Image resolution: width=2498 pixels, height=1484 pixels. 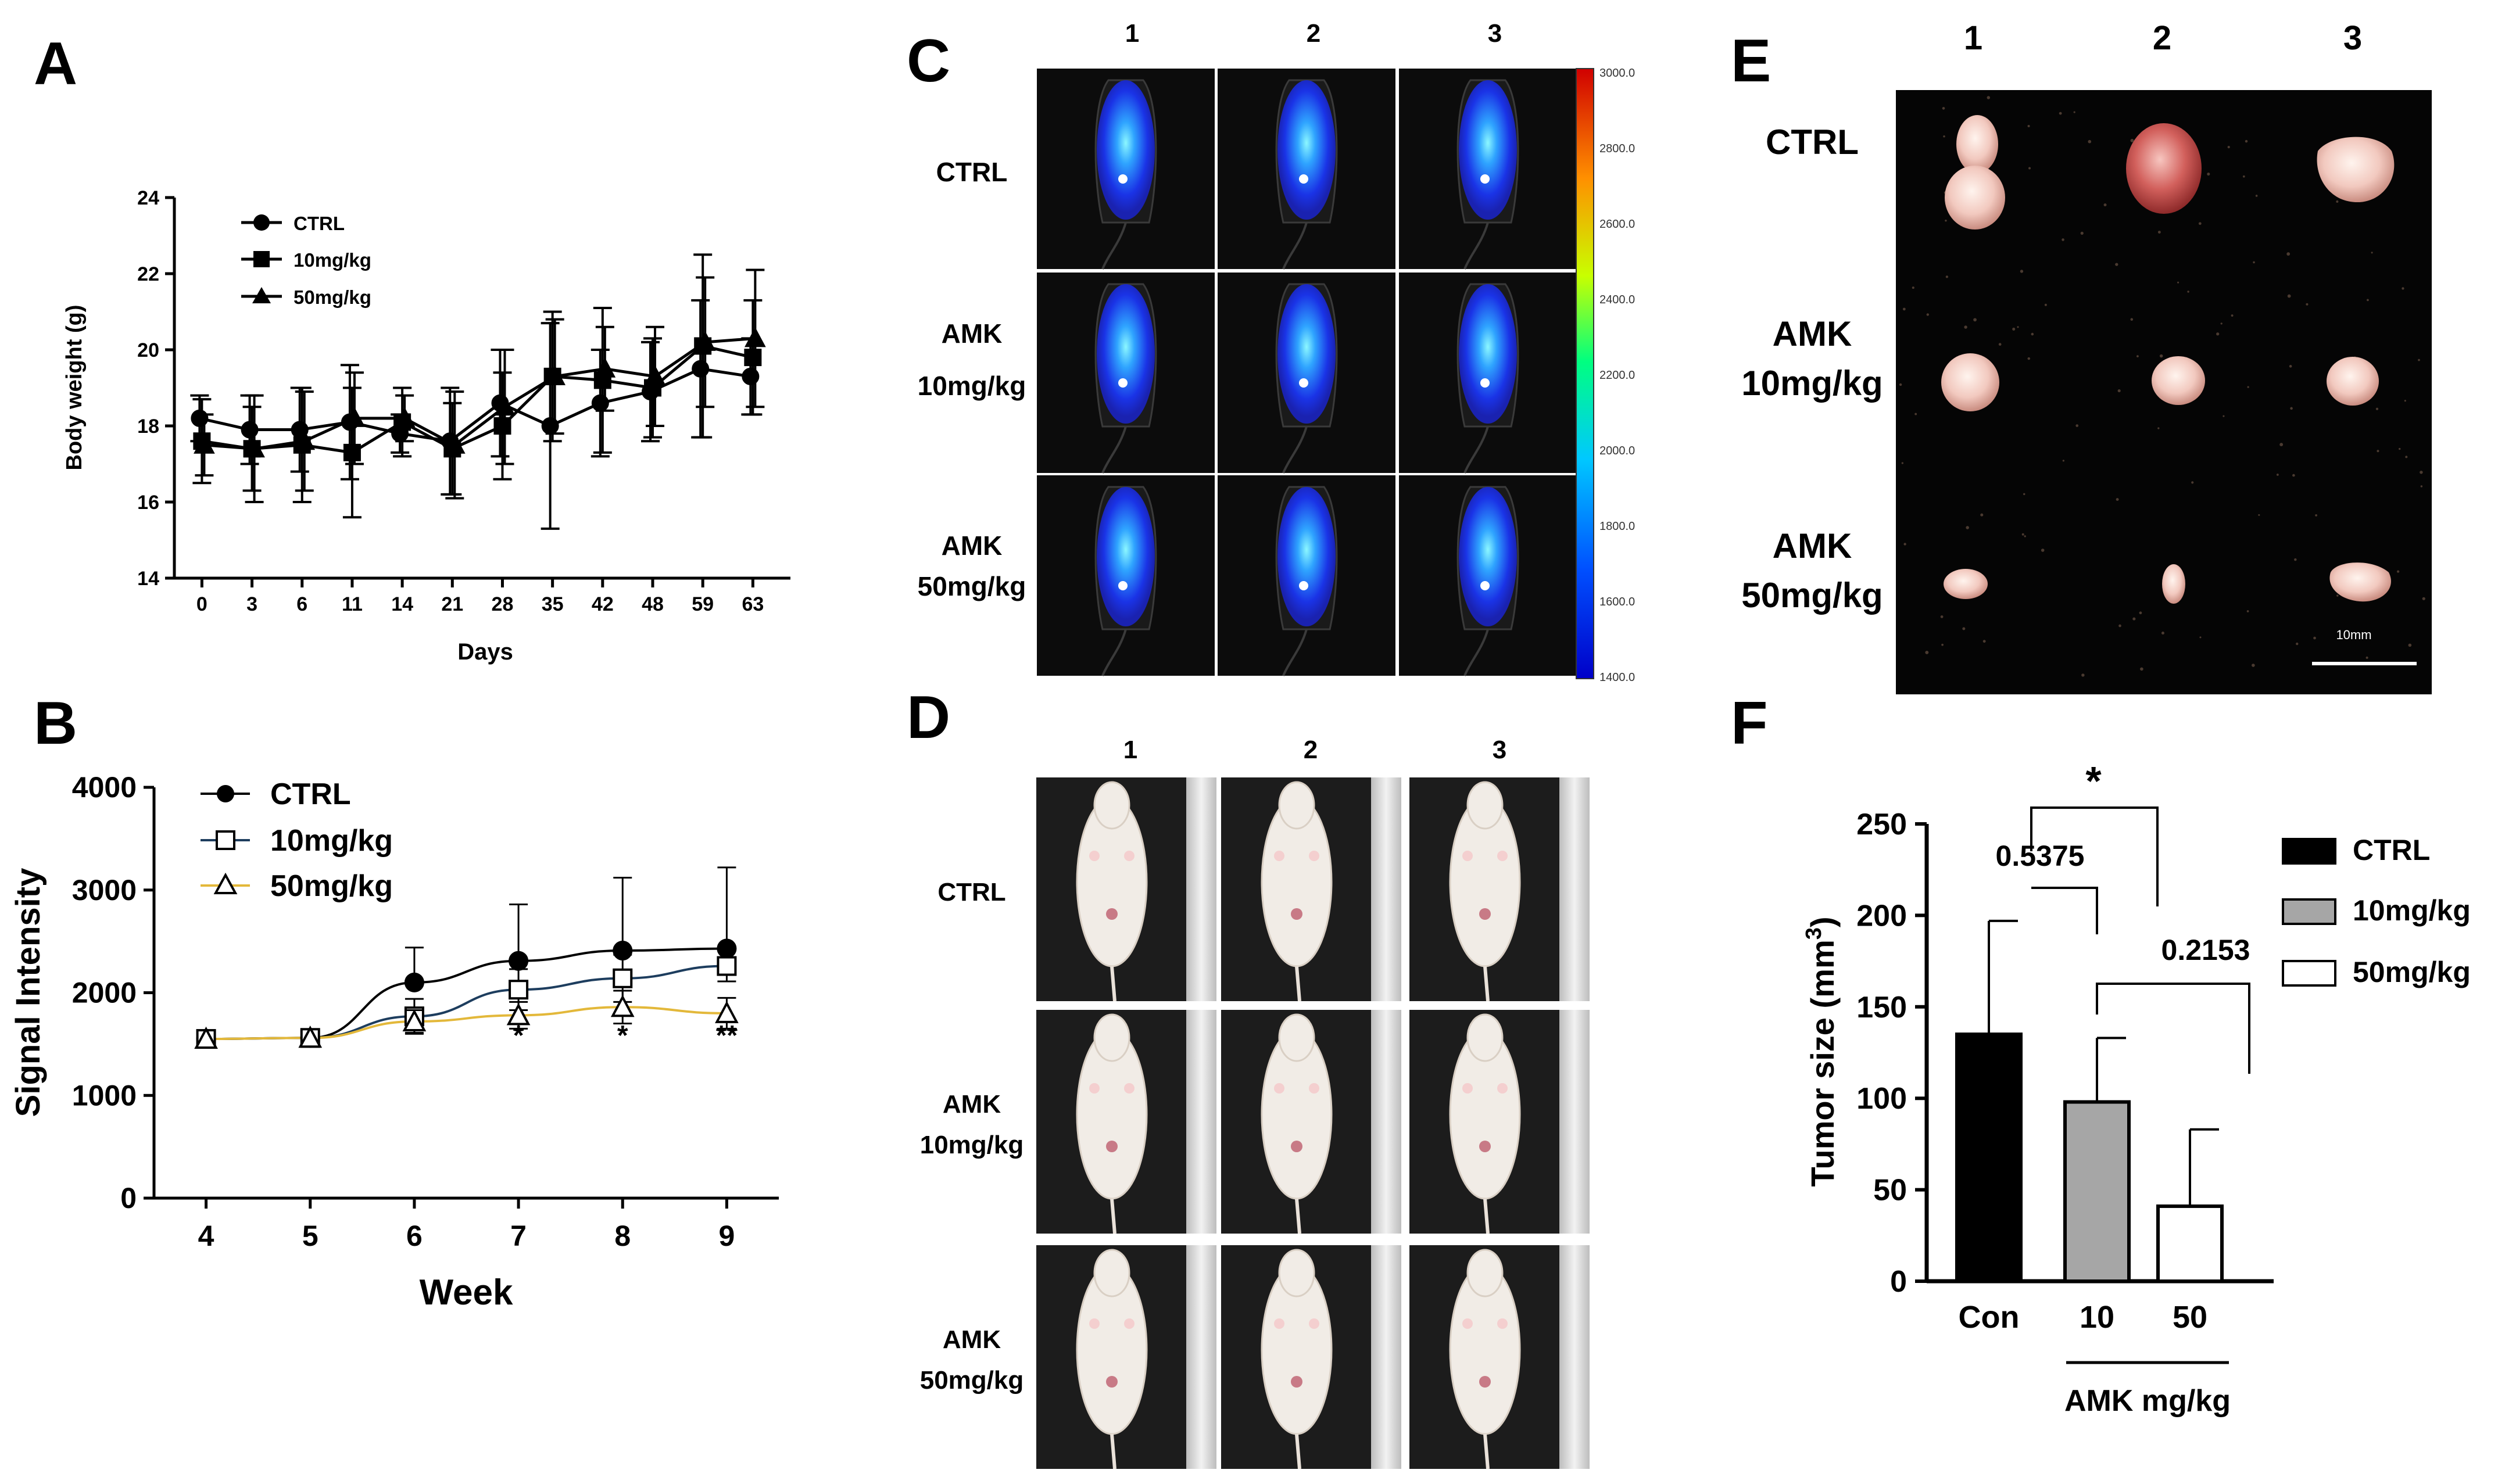 What do you see at coordinates (553, 604) in the screenshot?
I see `a-x-tick-label: 35` at bounding box center [553, 604].